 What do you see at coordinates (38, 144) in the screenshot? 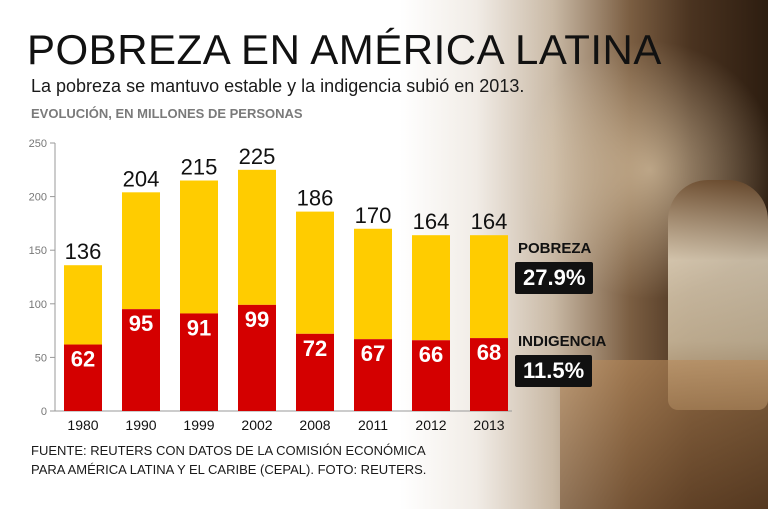
I see `y-tick-label: 250` at bounding box center [38, 144].